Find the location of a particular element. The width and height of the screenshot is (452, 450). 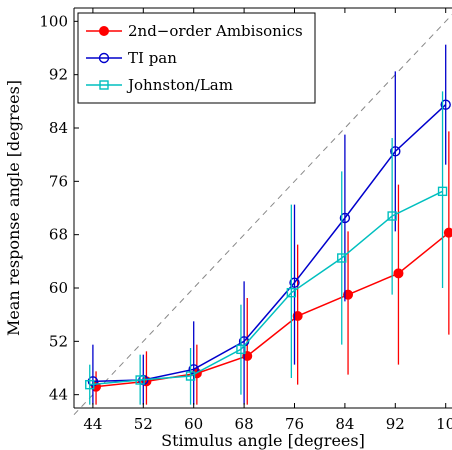

y-tick-label: 84 is located at coordinates (58, 128).